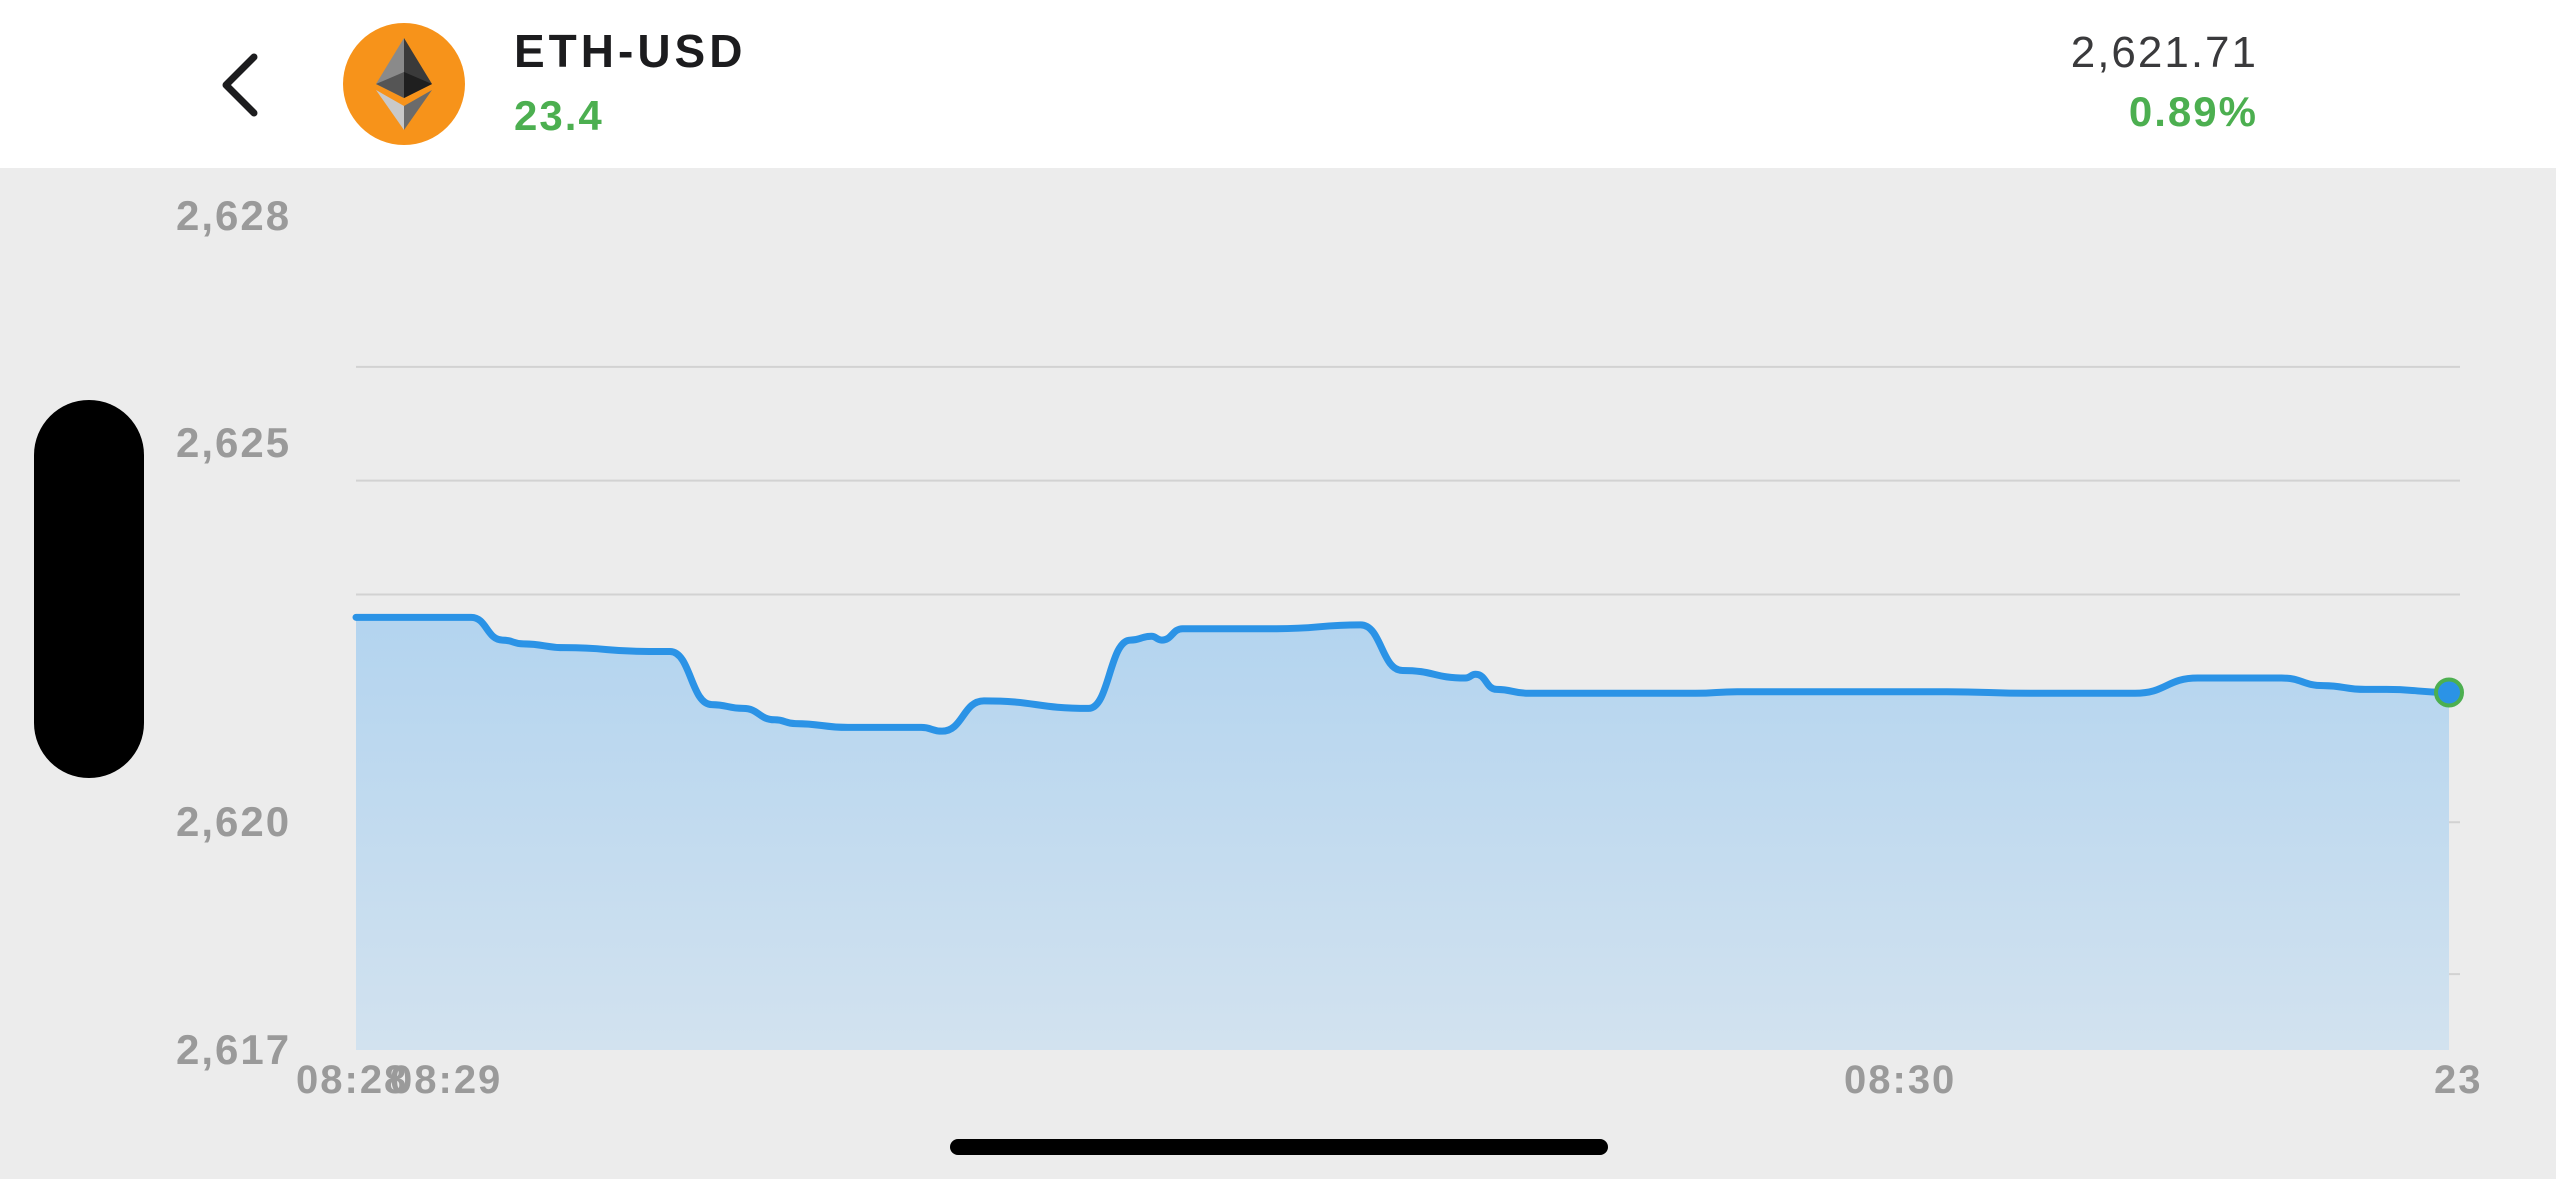  What do you see at coordinates (1279, 1147) in the screenshot?
I see `home-indicator` at bounding box center [1279, 1147].